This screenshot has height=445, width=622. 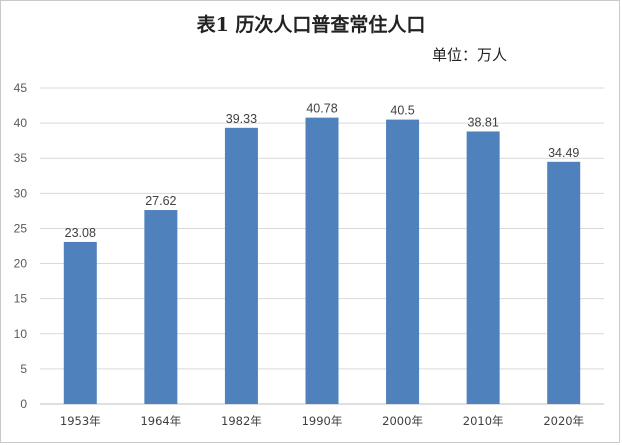 I want to click on y-tick-label: 15, so click(x=21, y=299).